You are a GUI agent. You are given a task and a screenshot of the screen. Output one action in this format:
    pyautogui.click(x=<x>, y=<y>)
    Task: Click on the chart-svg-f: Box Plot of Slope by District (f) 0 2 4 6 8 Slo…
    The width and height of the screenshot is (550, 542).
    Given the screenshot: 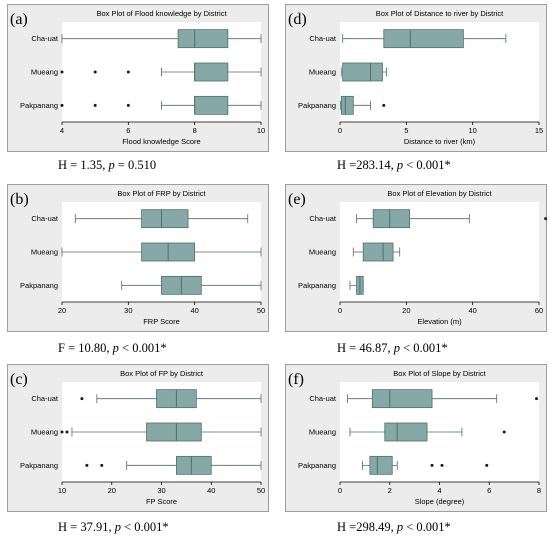 What is the action you would take?
    pyautogui.click(x=416, y=438)
    